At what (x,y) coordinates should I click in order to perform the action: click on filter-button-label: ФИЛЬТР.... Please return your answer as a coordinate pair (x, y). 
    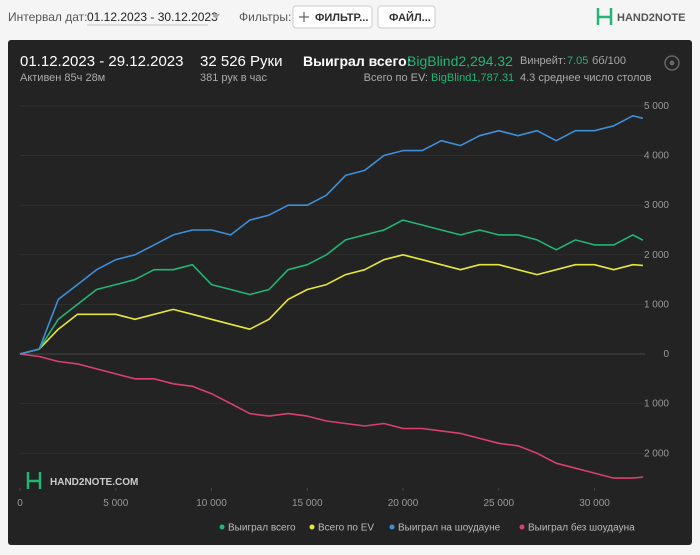
    Looking at the image, I should click on (341, 18).